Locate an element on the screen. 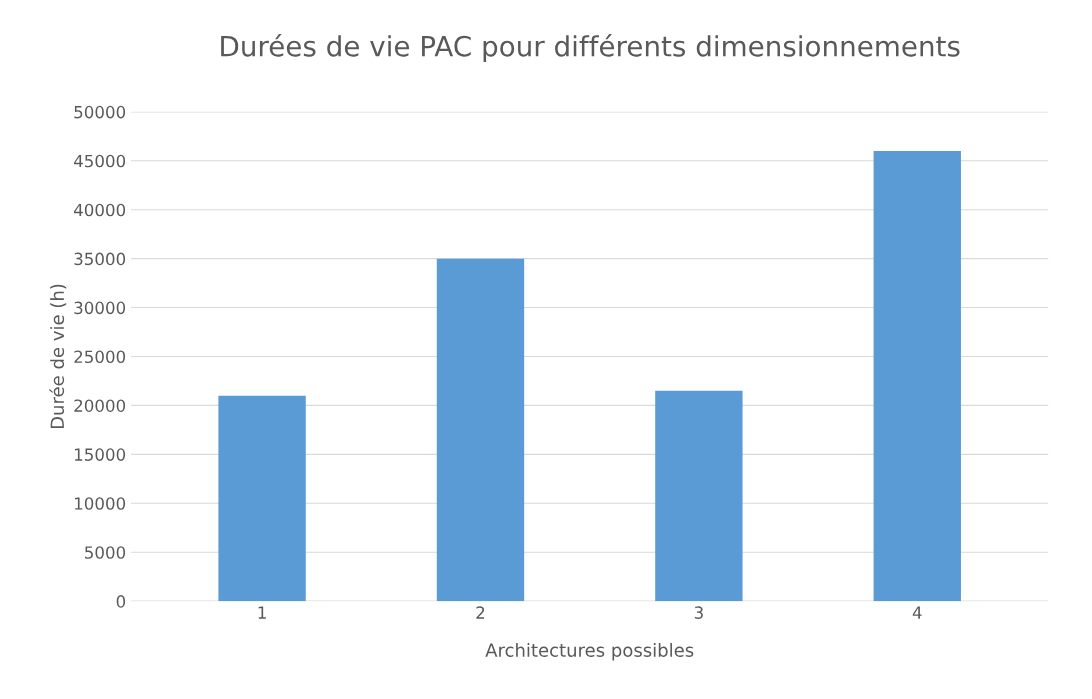  y-tick-label: 5000 is located at coordinates (105, 552).